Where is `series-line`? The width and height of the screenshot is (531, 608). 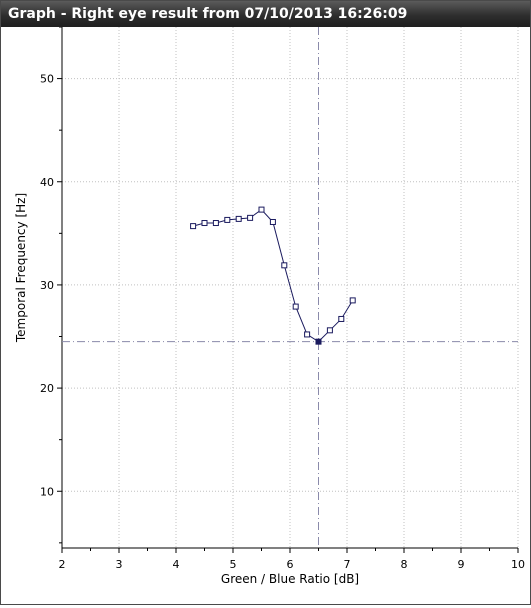 series-line is located at coordinates (273, 275).